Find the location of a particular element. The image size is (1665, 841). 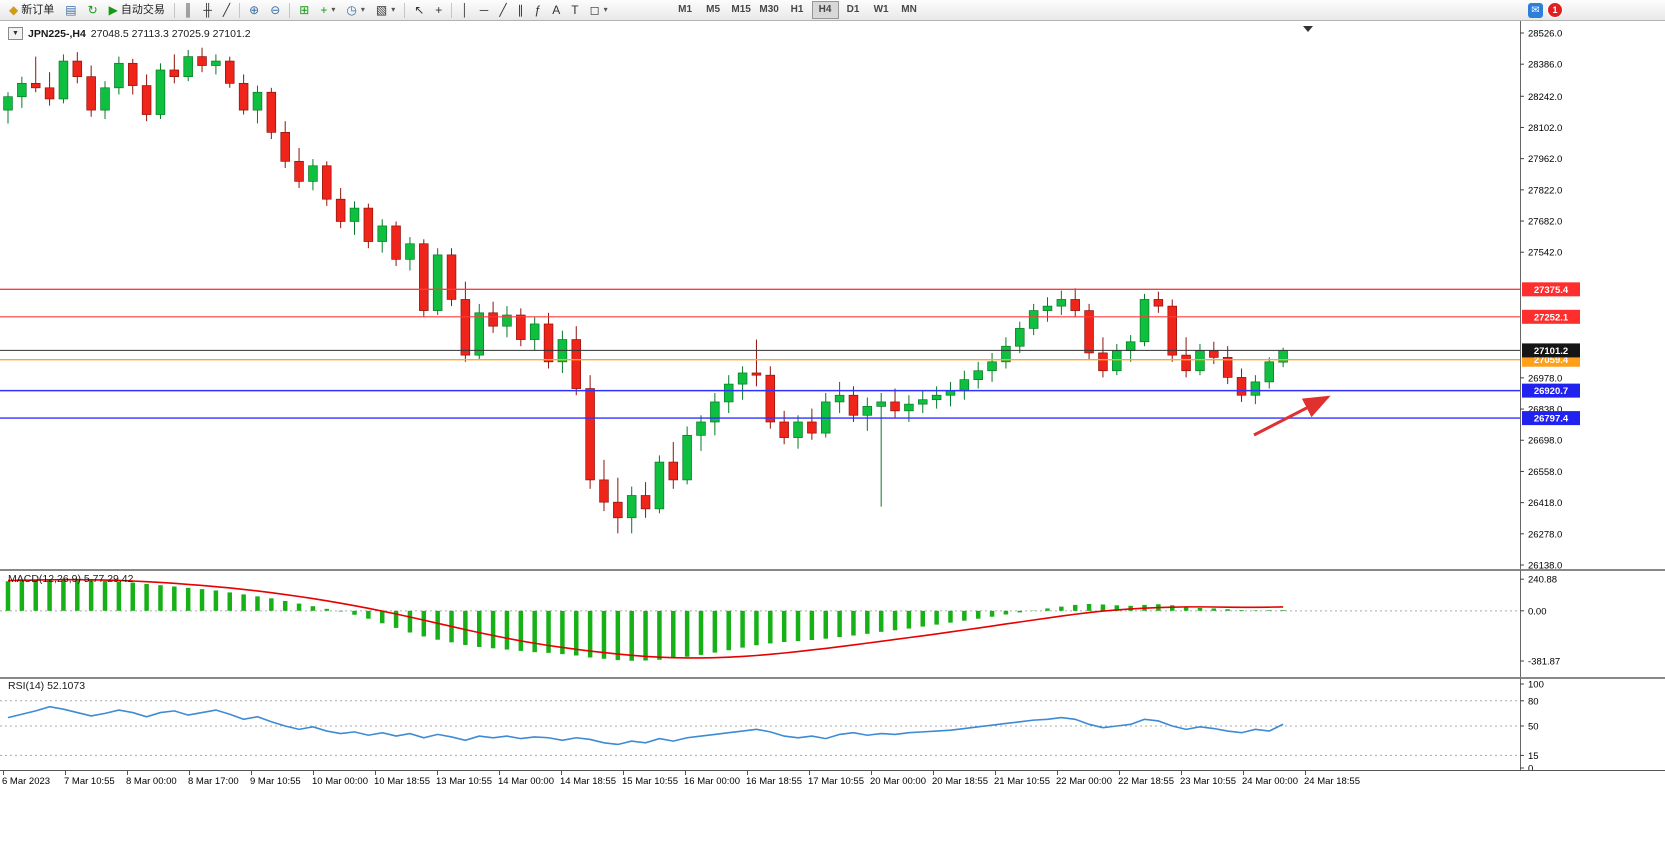

time-axis-label: 8 Mar 17:00 is located at coordinates (213, 781).